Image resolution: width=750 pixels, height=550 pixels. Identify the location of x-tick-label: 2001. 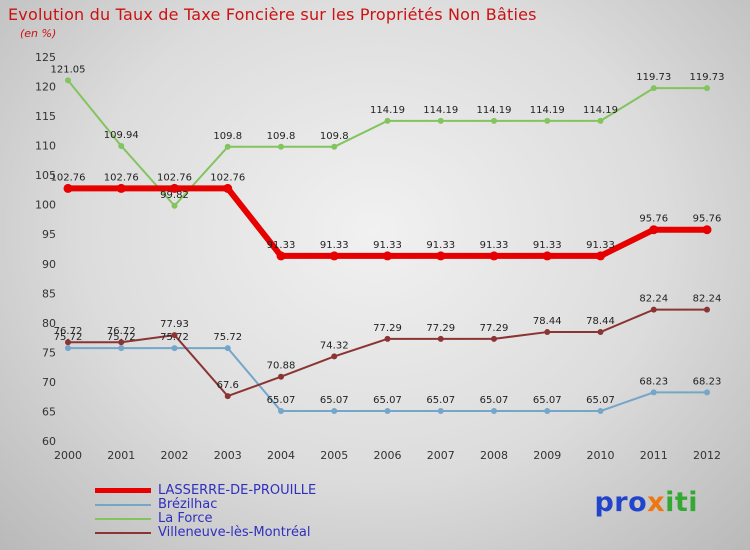
(121, 455).